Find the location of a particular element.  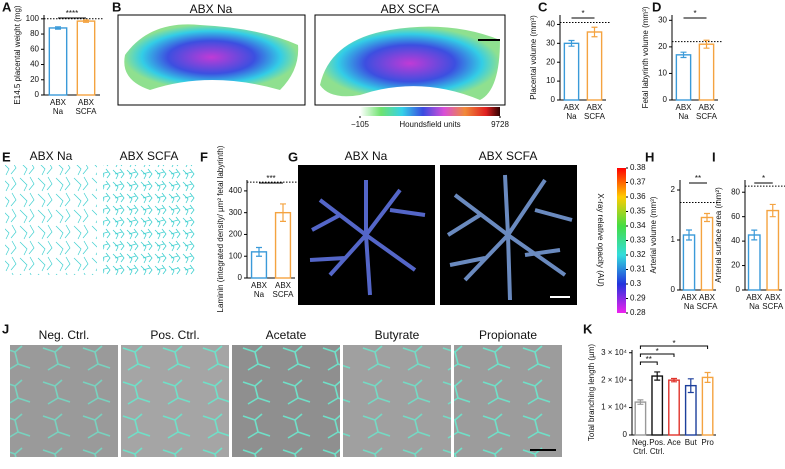

y-tick-label: 1 × 10⁴ is located at coordinates (614, 407).